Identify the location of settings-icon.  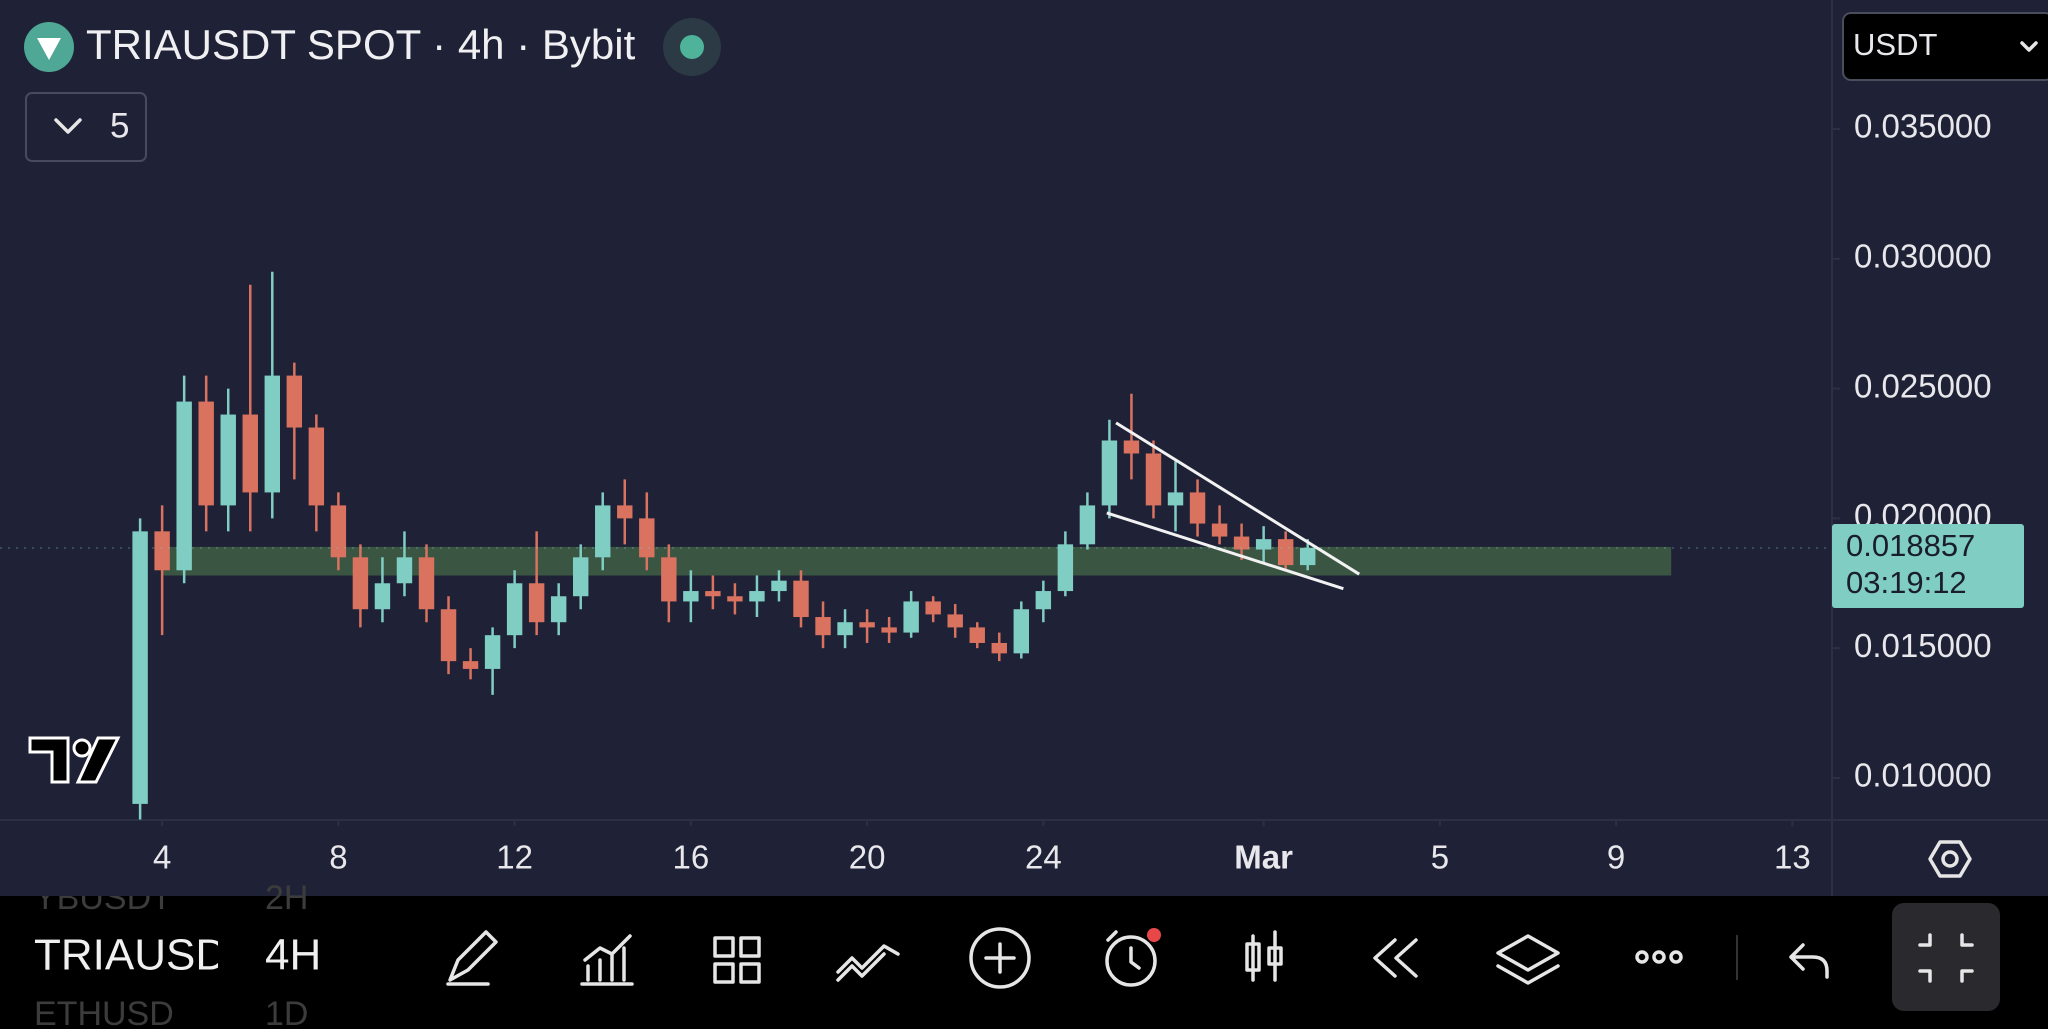
(1950, 859).